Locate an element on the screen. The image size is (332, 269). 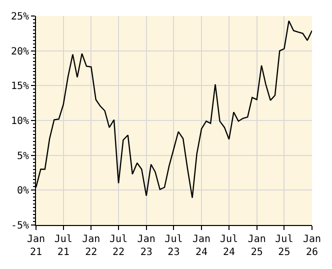
y-tick-label: 5% is located at coordinates (22, 156).